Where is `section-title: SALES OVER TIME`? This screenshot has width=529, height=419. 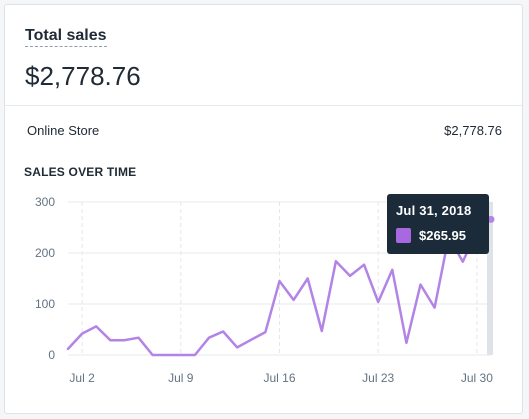
section-title: SALES OVER TIME is located at coordinates (80, 172).